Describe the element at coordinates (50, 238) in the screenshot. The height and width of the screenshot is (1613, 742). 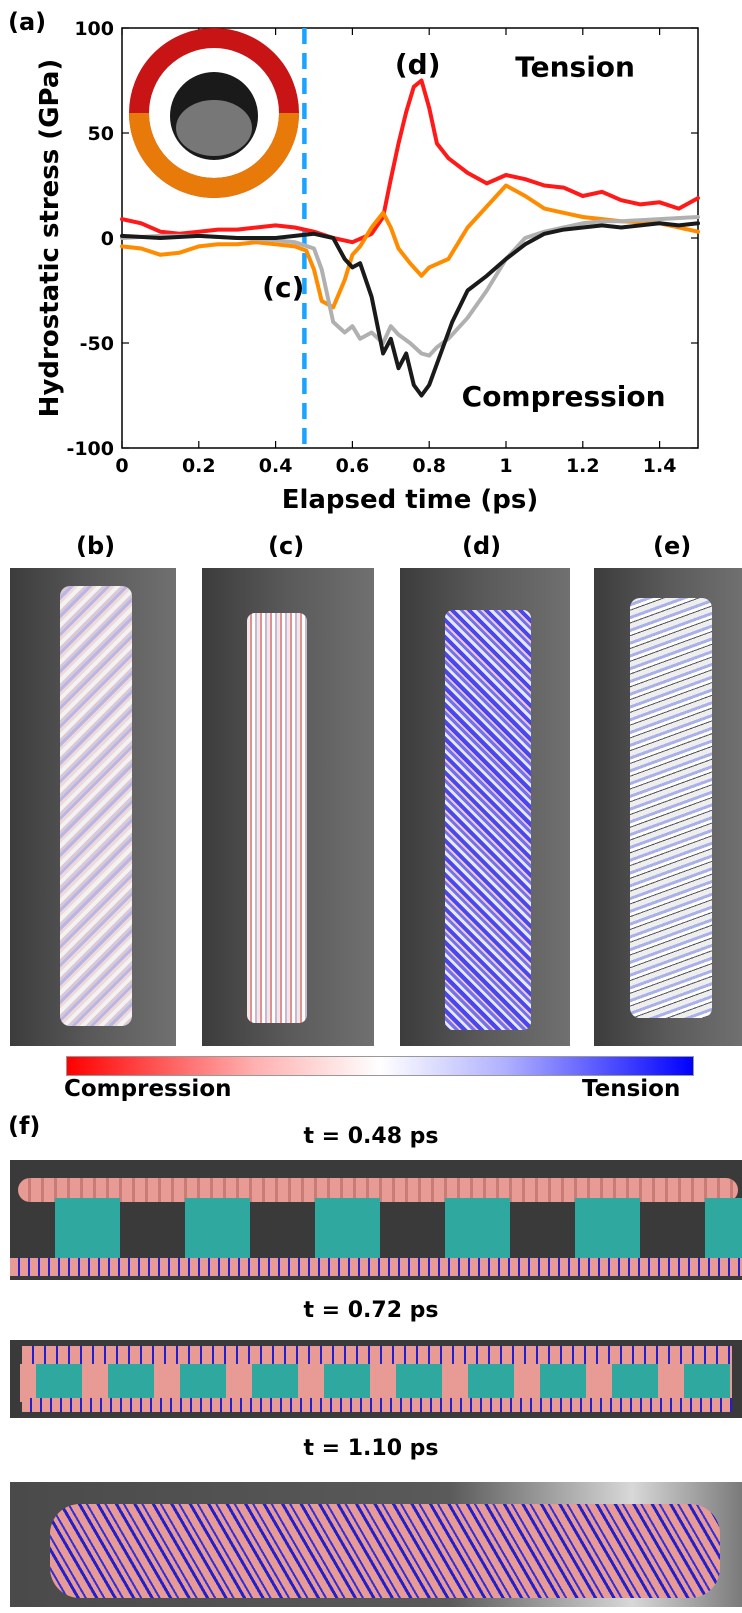
I see `y-axis-label: Hydrostatic stress (GPa)` at that location.